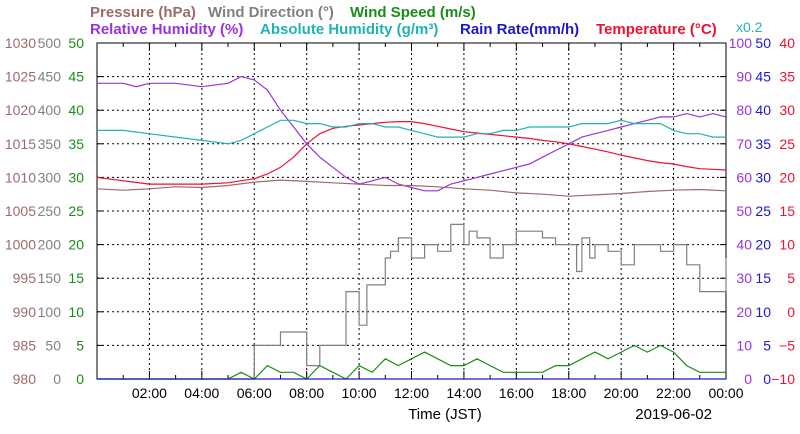  What do you see at coordinates (744, 345) in the screenshot?
I see `y-tick-label-humidity: 10` at bounding box center [744, 345].